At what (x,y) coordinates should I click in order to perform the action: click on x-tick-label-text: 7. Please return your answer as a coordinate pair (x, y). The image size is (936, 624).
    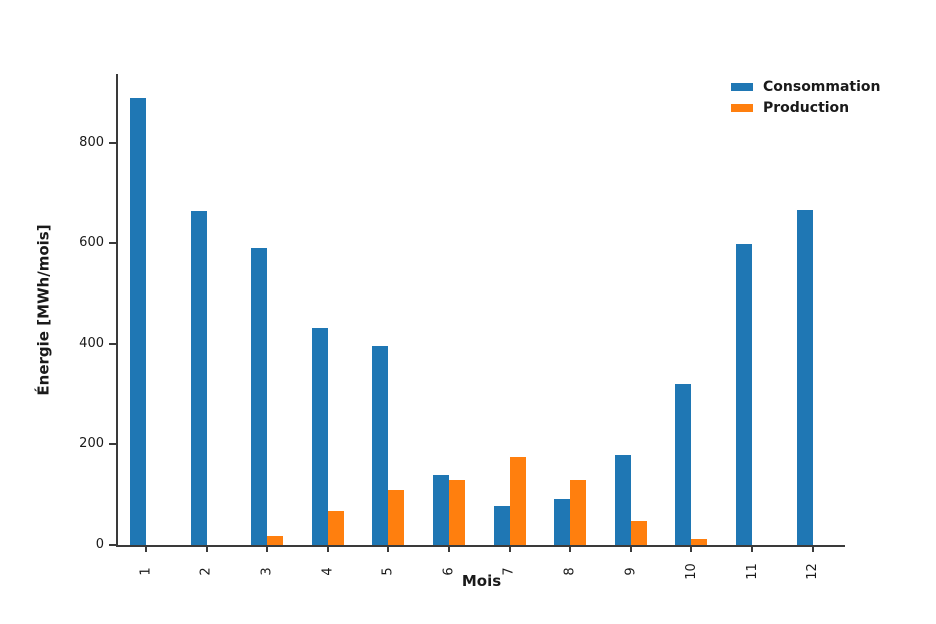
    Looking at the image, I should click on (510, 571).